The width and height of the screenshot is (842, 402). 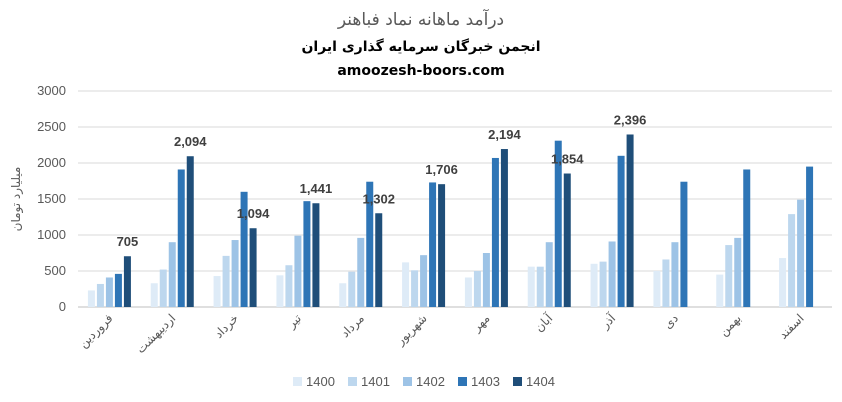 What do you see at coordinates (320, 381) in the screenshot?
I see `legend-label: 1400` at bounding box center [320, 381].